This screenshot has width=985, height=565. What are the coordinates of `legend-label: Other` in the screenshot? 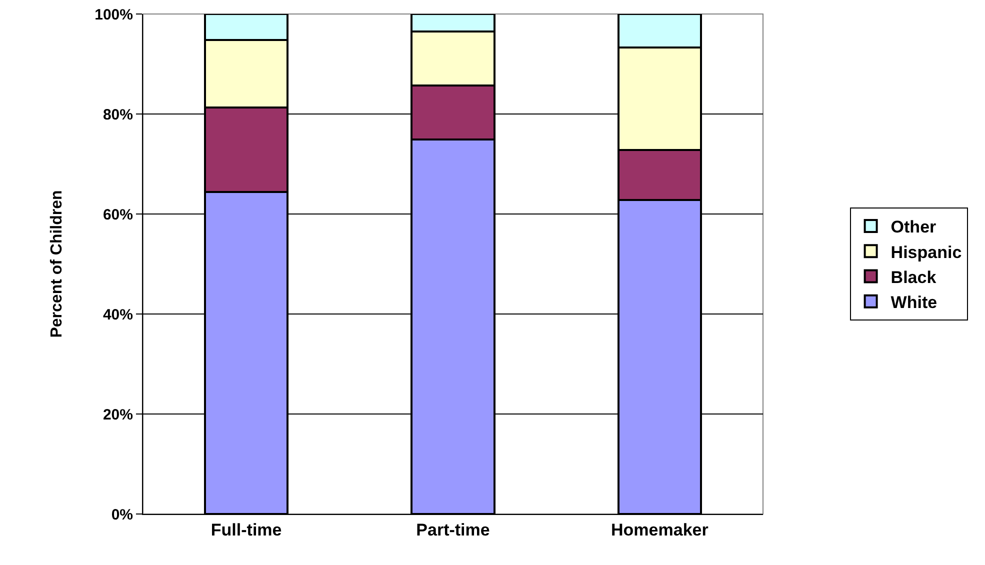 It's located at (913, 227).